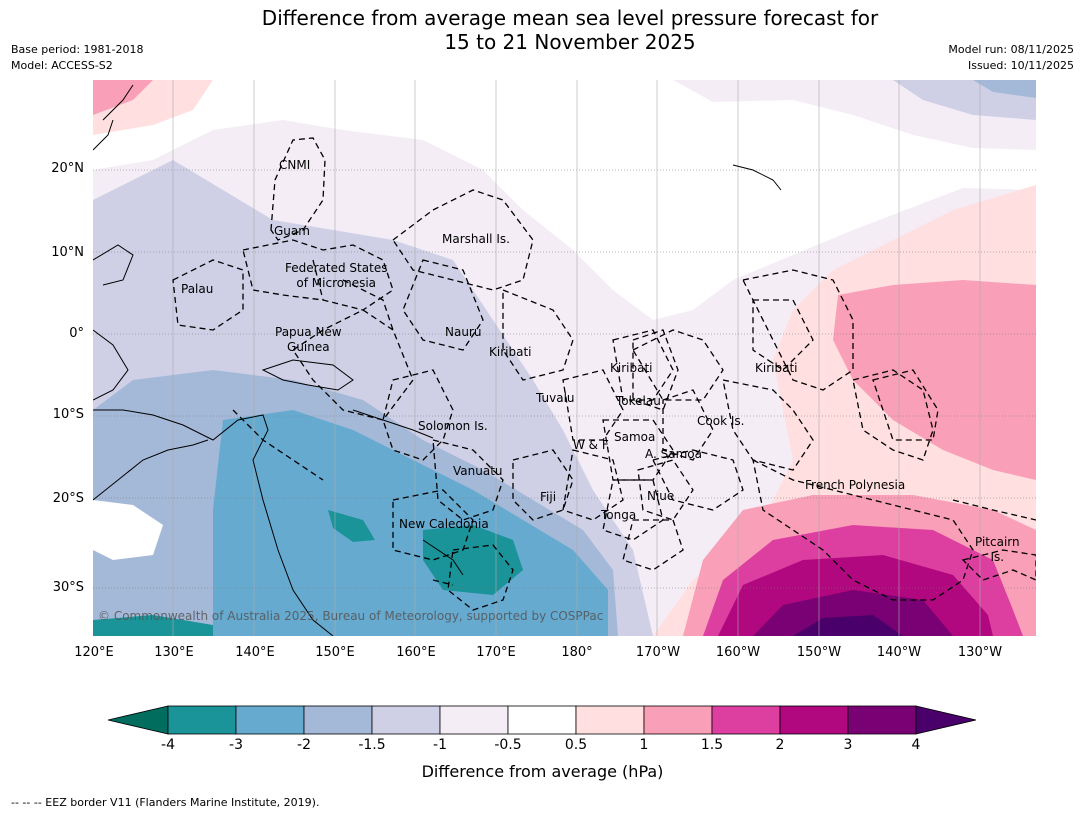 This screenshot has height=816, width=1085. What do you see at coordinates (292, 231) in the screenshot?
I see `place-label: Guam` at bounding box center [292, 231].